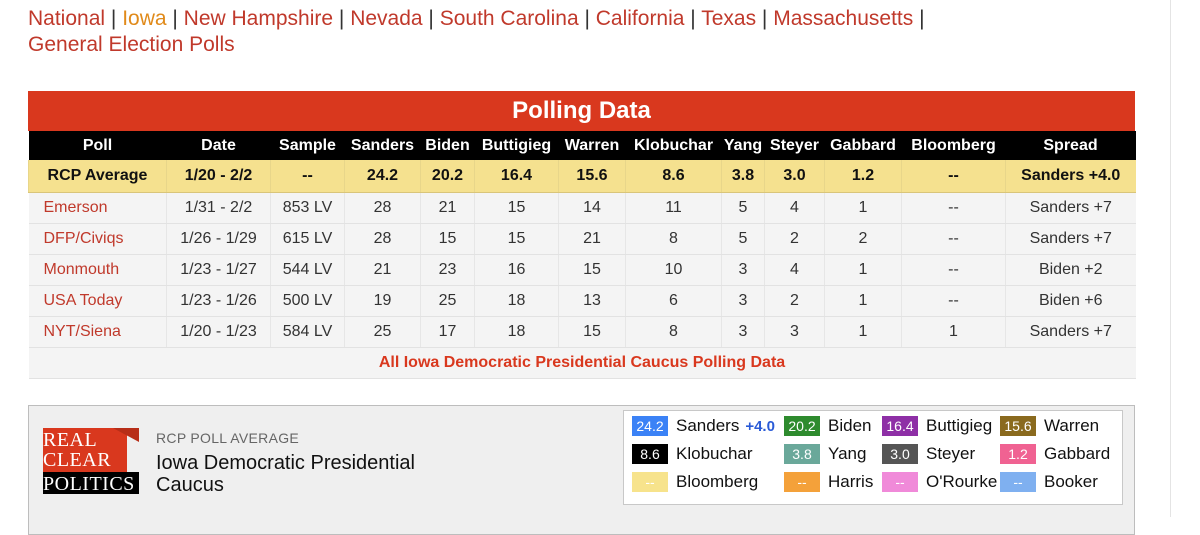  What do you see at coordinates (307, 145) in the screenshot?
I see `column-header: Sample` at bounding box center [307, 145].